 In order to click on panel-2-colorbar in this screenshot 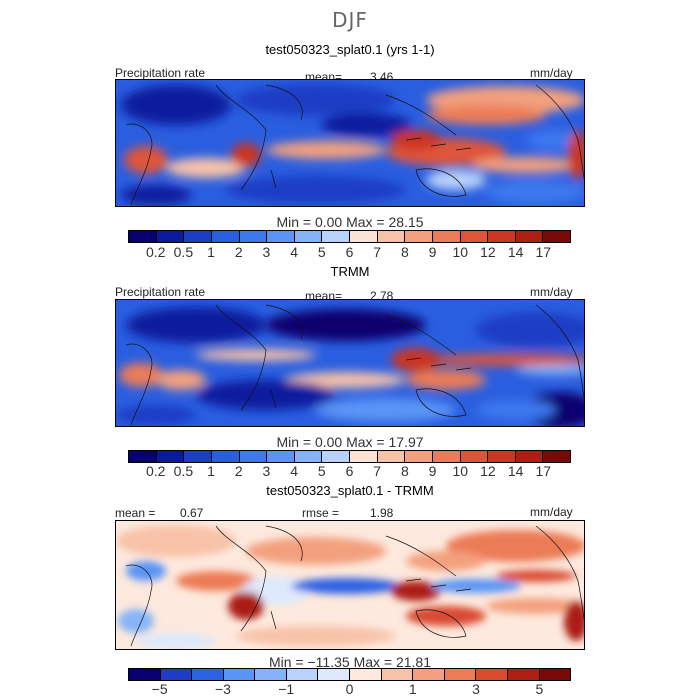, I will do `click(349, 456)`.